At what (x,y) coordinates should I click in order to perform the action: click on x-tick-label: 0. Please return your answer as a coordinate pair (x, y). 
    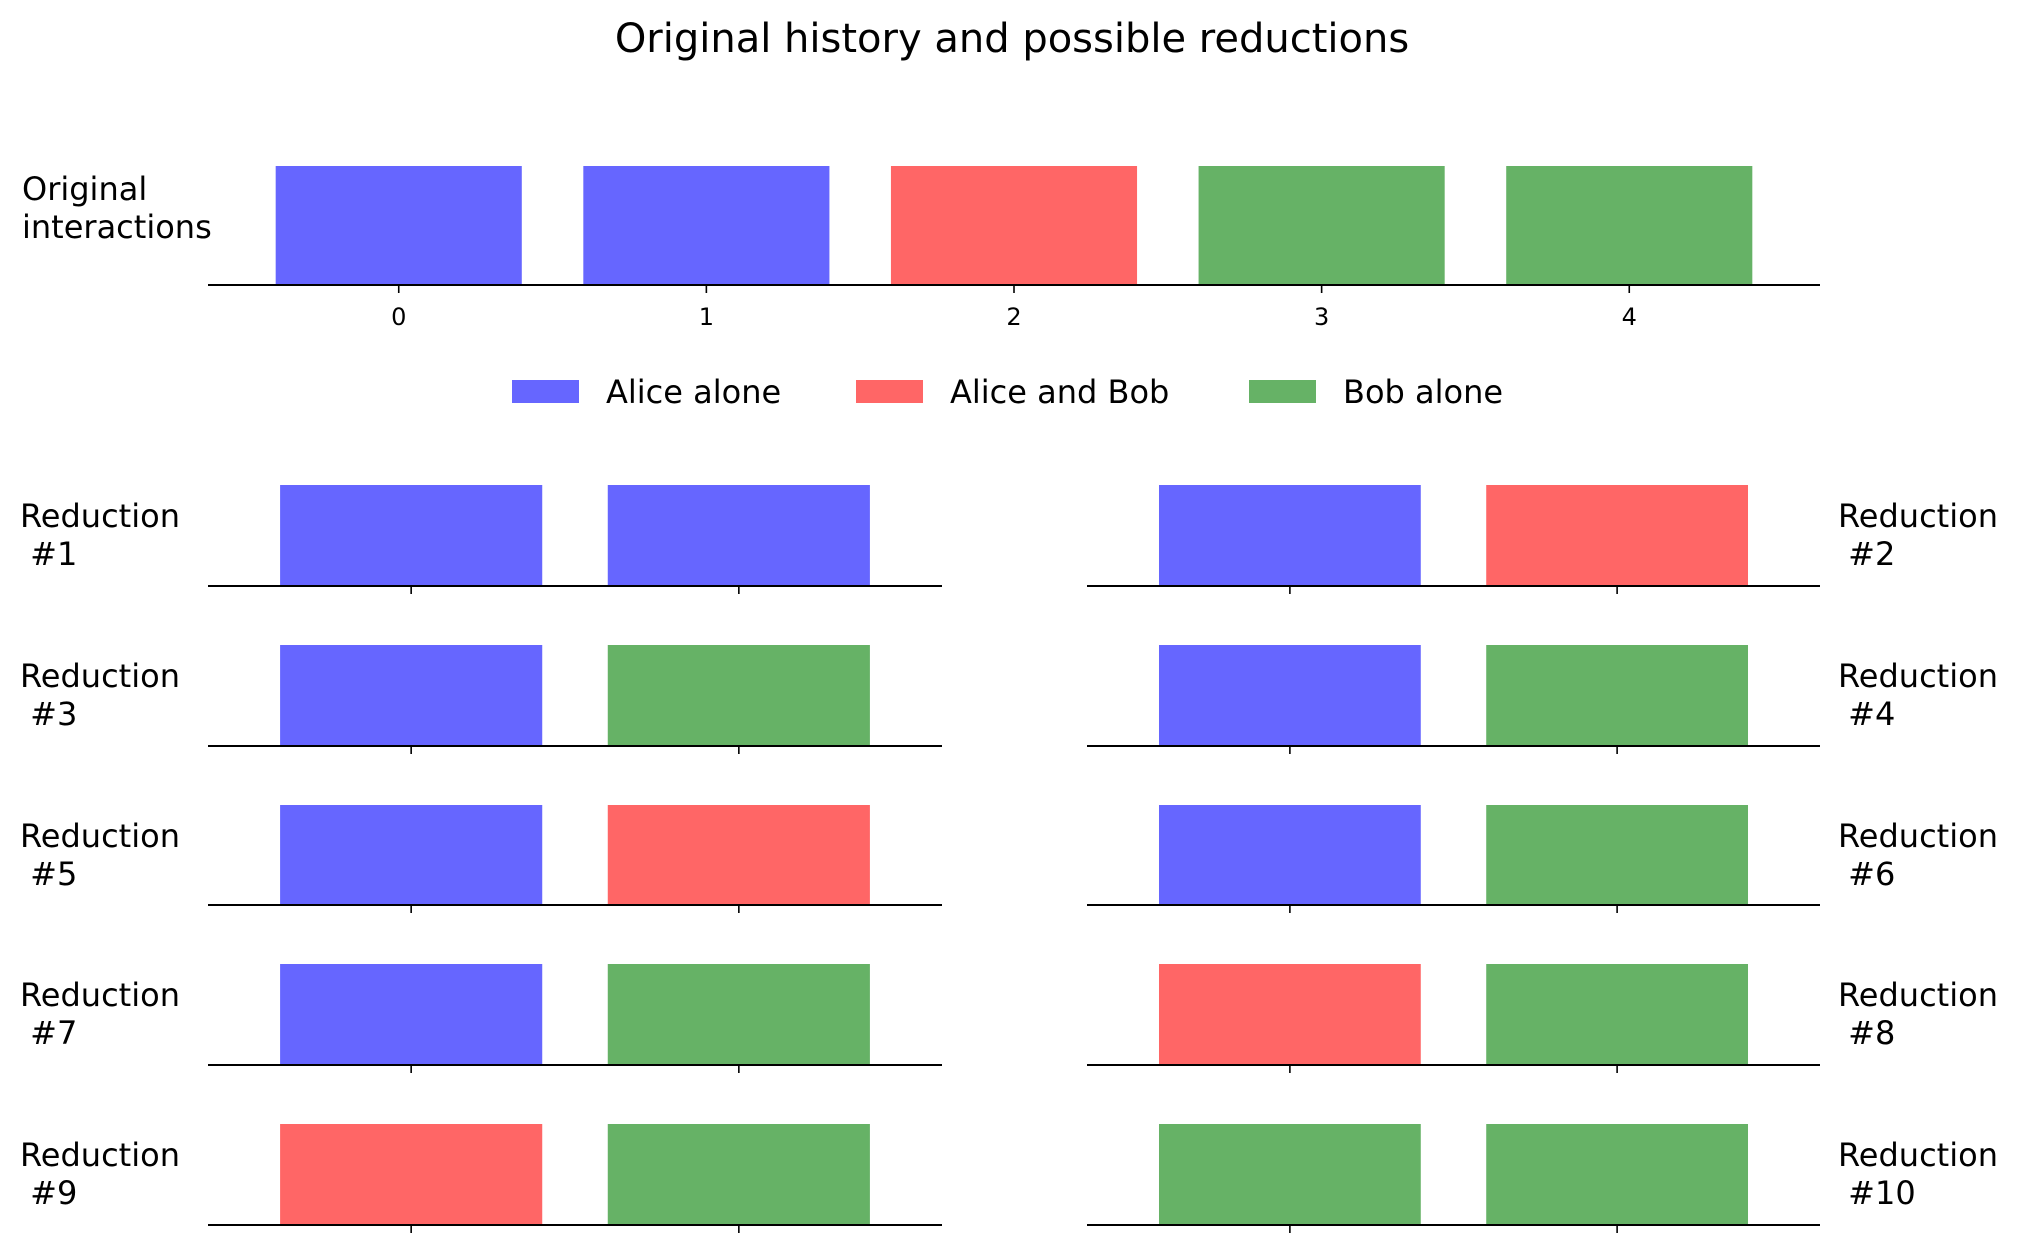
    Looking at the image, I should click on (398, 317).